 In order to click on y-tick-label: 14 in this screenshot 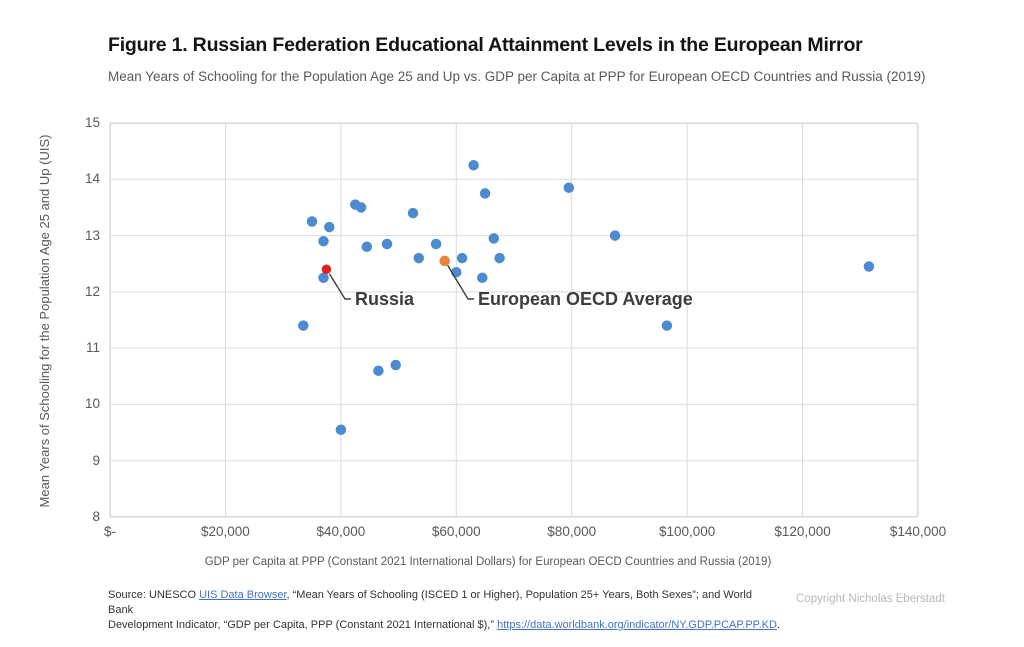, I will do `click(92, 179)`.